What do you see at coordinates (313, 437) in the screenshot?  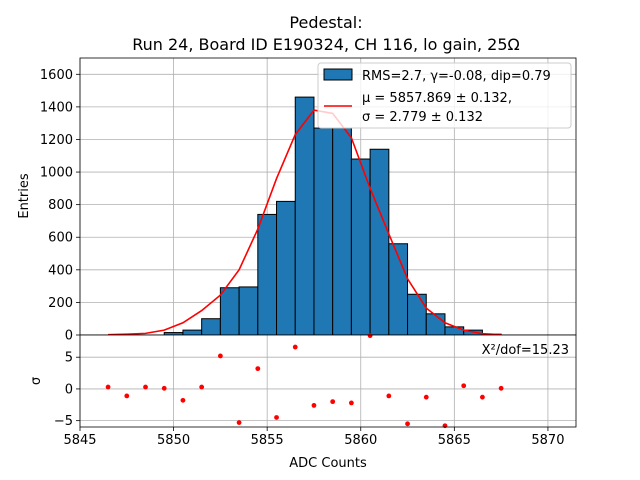 I see `x-ticks: 5845 5850 5855 5860 5865 5870` at bounding box center [313, 437].